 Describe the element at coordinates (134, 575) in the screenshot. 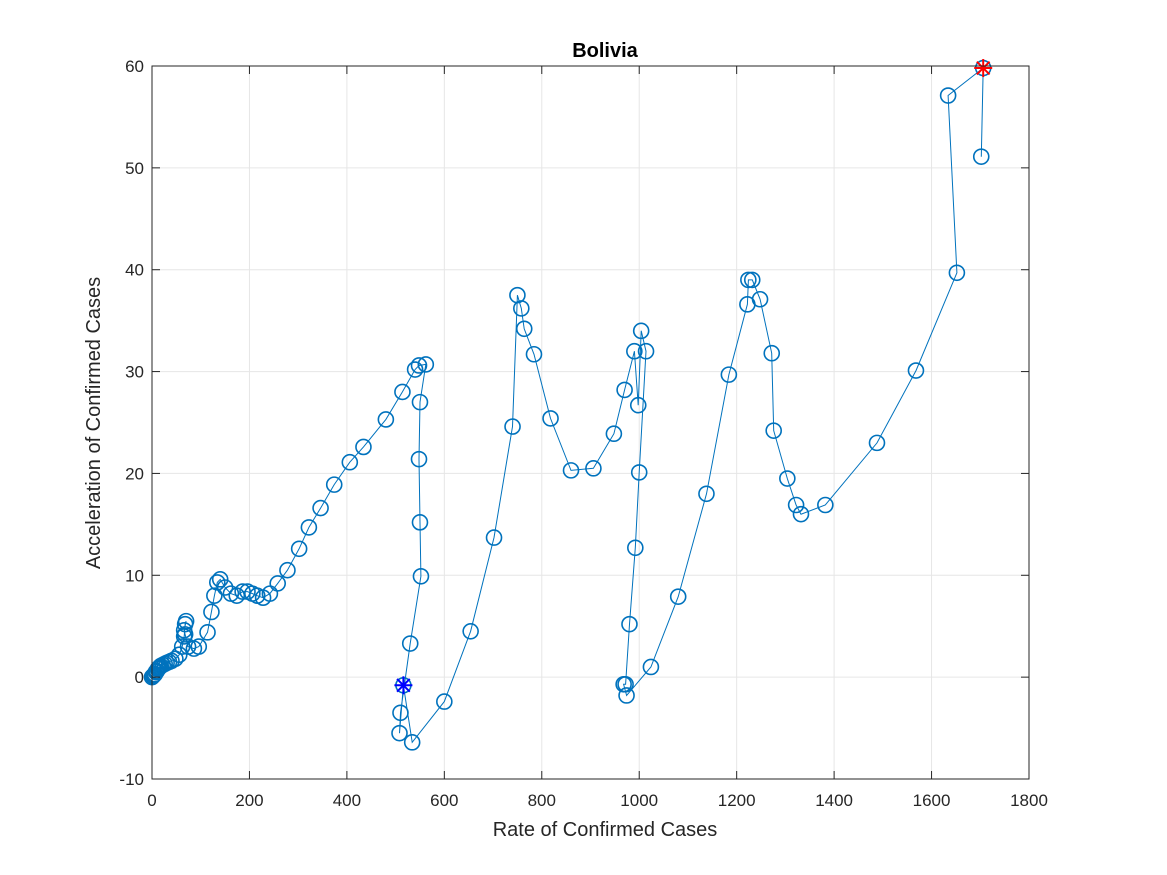

I see `y-tick-label: 10` at that location.